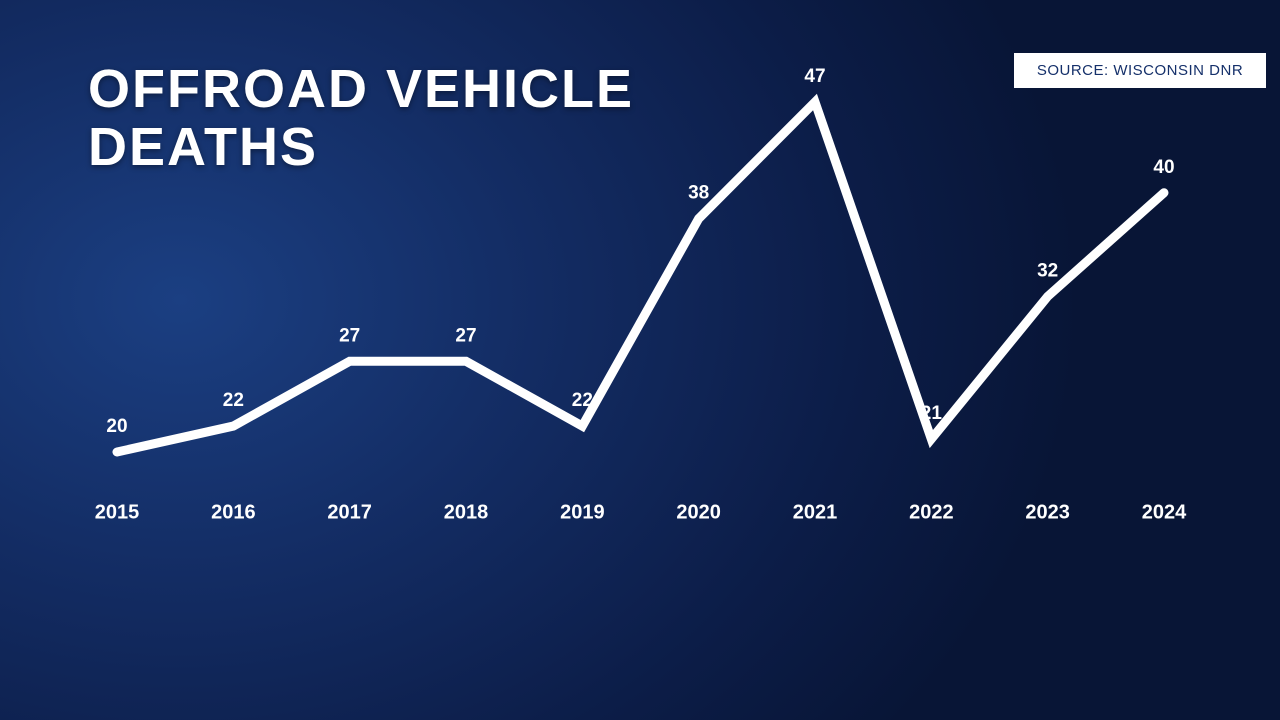 This screenshot has height=720, width=1280. I want to click on data-label: 47, so click(814, 76).